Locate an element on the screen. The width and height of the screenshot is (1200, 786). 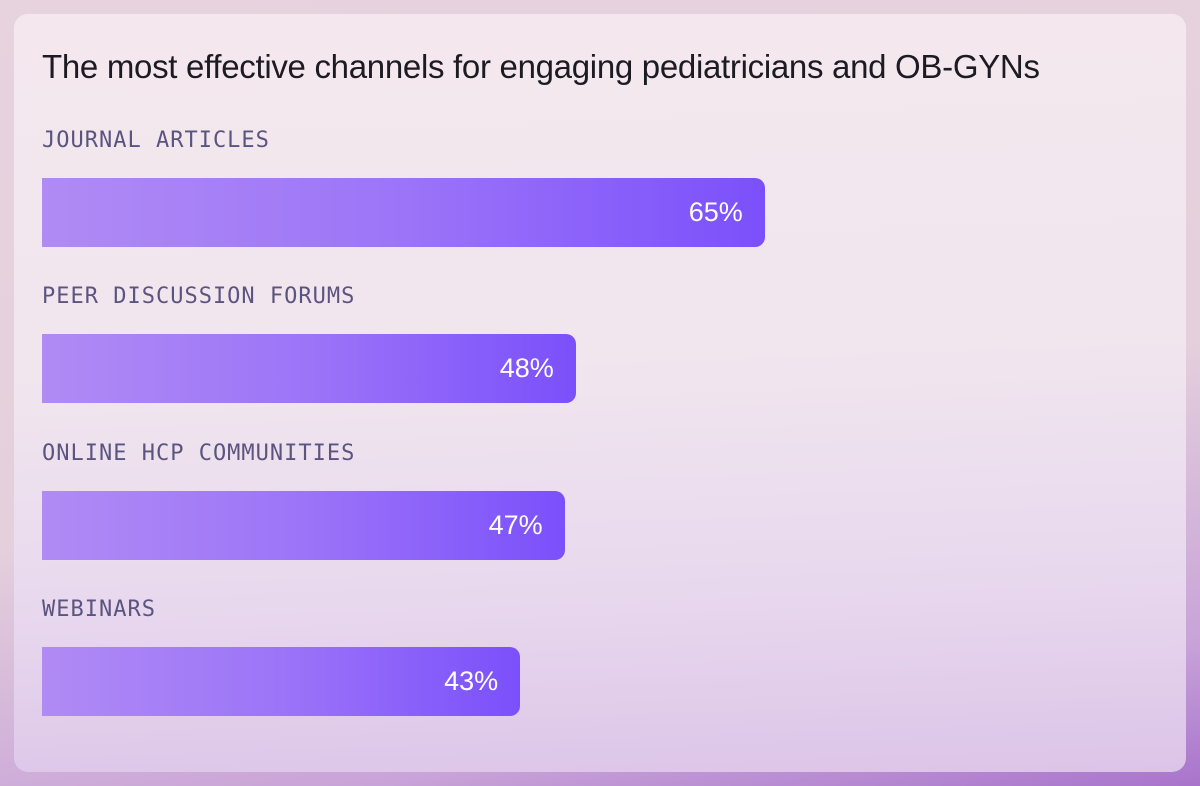
bar: 65% is located at coordinates (403, 212).